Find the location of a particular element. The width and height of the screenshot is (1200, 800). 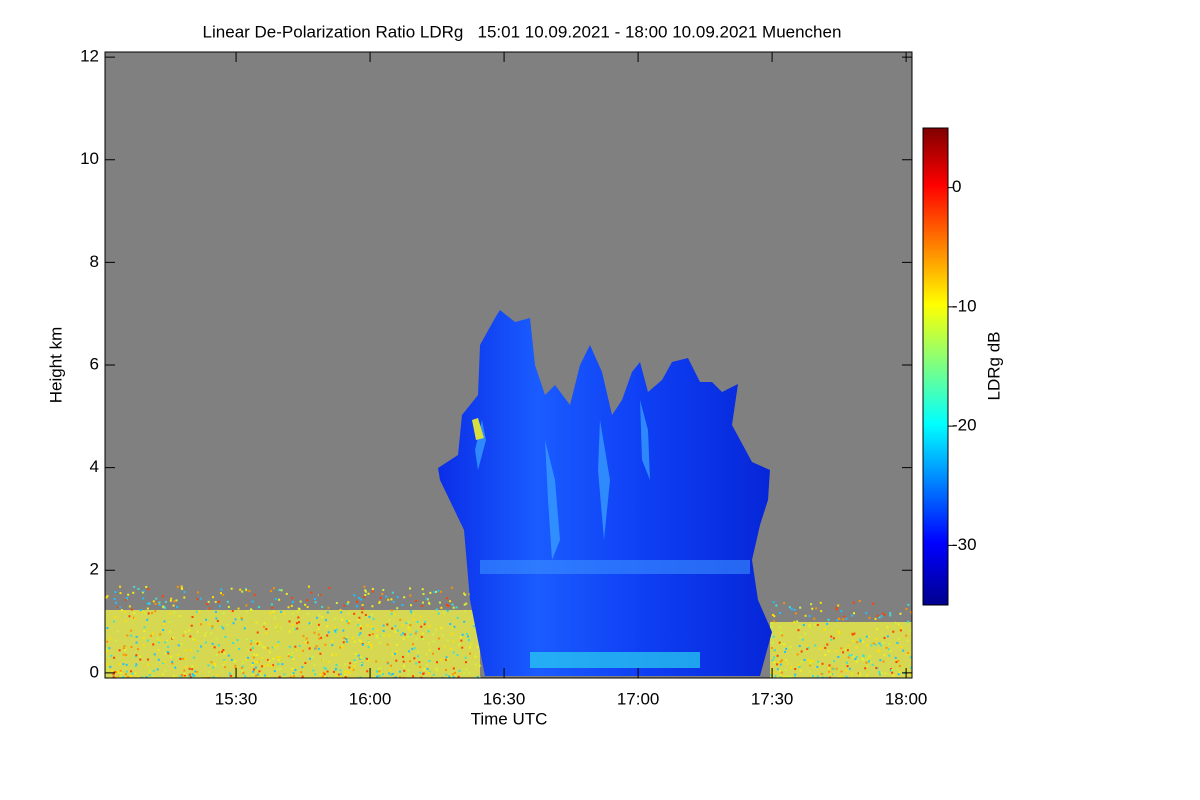

y-tick-label: 4 is located at coordinates (94, 466).